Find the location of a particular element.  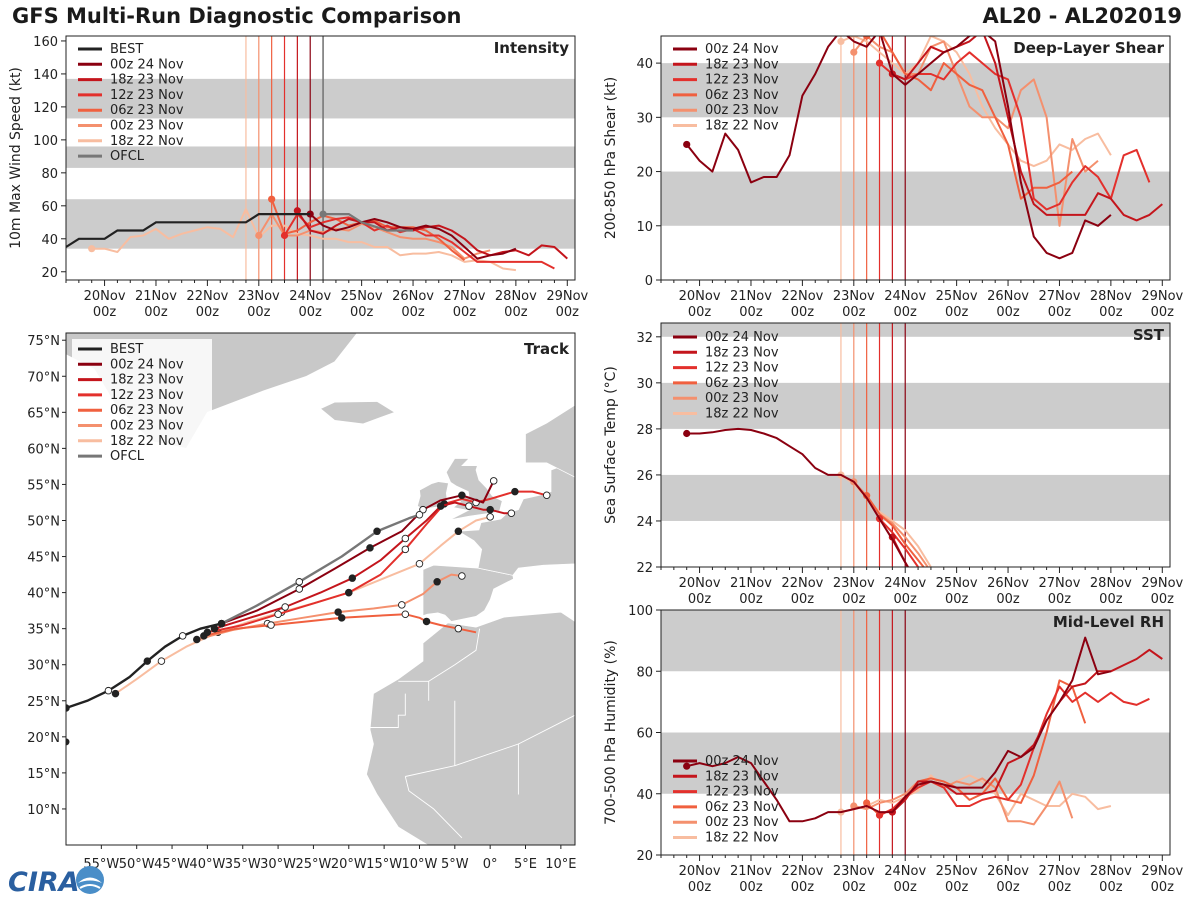

sst-xtick-label: 24Nov is located at coordinates (905, 583).